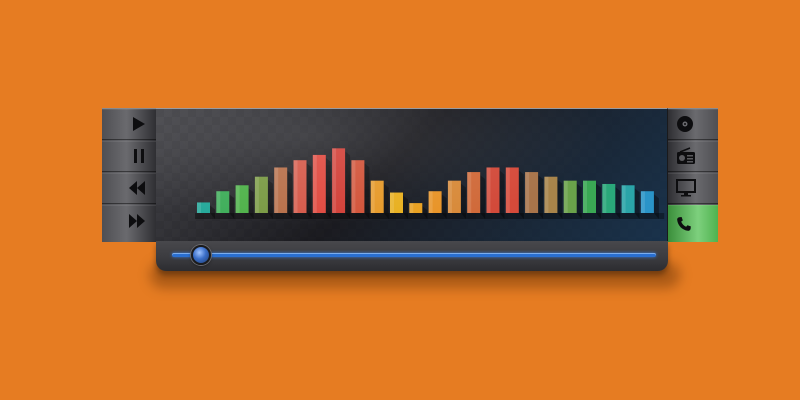 This screenshot has width=800, height=400. I want to click on phone-icon, so click(684, 223).